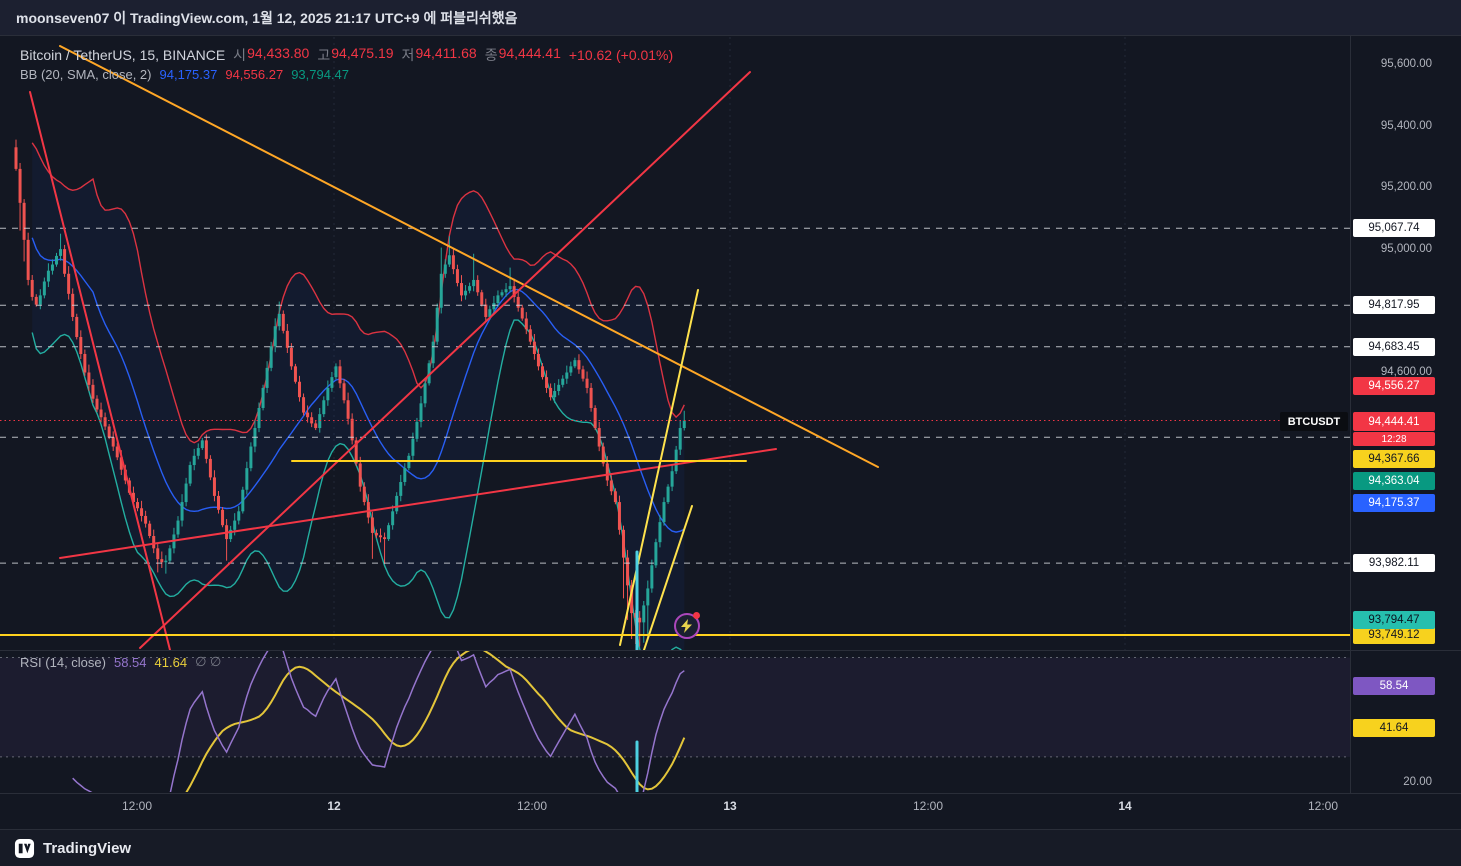 Image resolution: width=1461 pixels, height=866 pixels. Describe the element at coordinates (1314, 421) in the screenshot. I see `symbol-name-badge: BTCUSDT` at that location.